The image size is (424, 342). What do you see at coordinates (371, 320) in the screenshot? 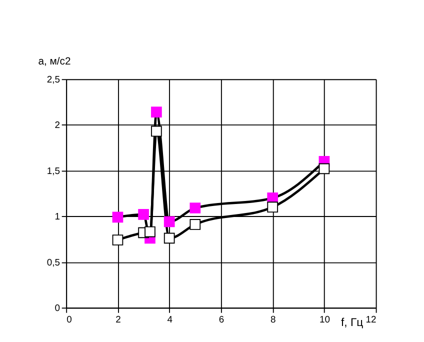
I see `x-tick-label: 12` at bounding box center [371, 320].